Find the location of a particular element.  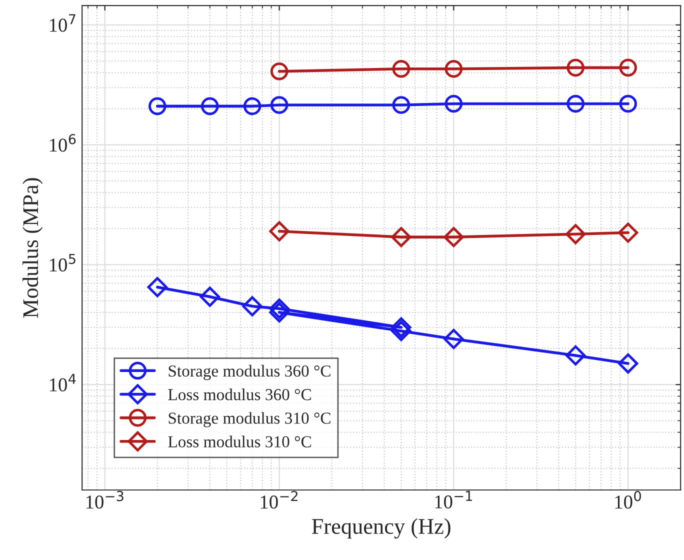

legend-label: Loss modulus 360 °C is located at coordinates (239, 394).